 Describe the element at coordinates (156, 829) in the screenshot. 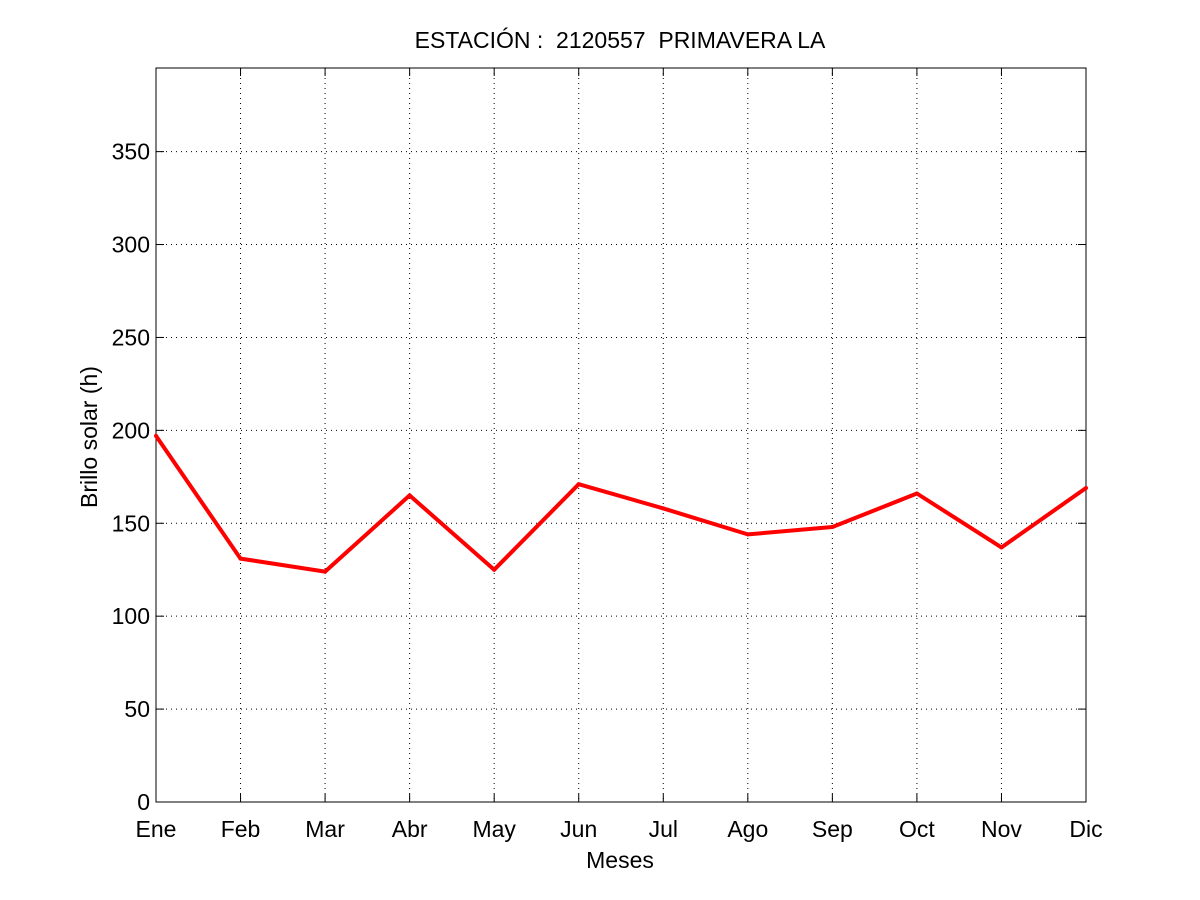

I see `x-tick-label: Ene` at that location.